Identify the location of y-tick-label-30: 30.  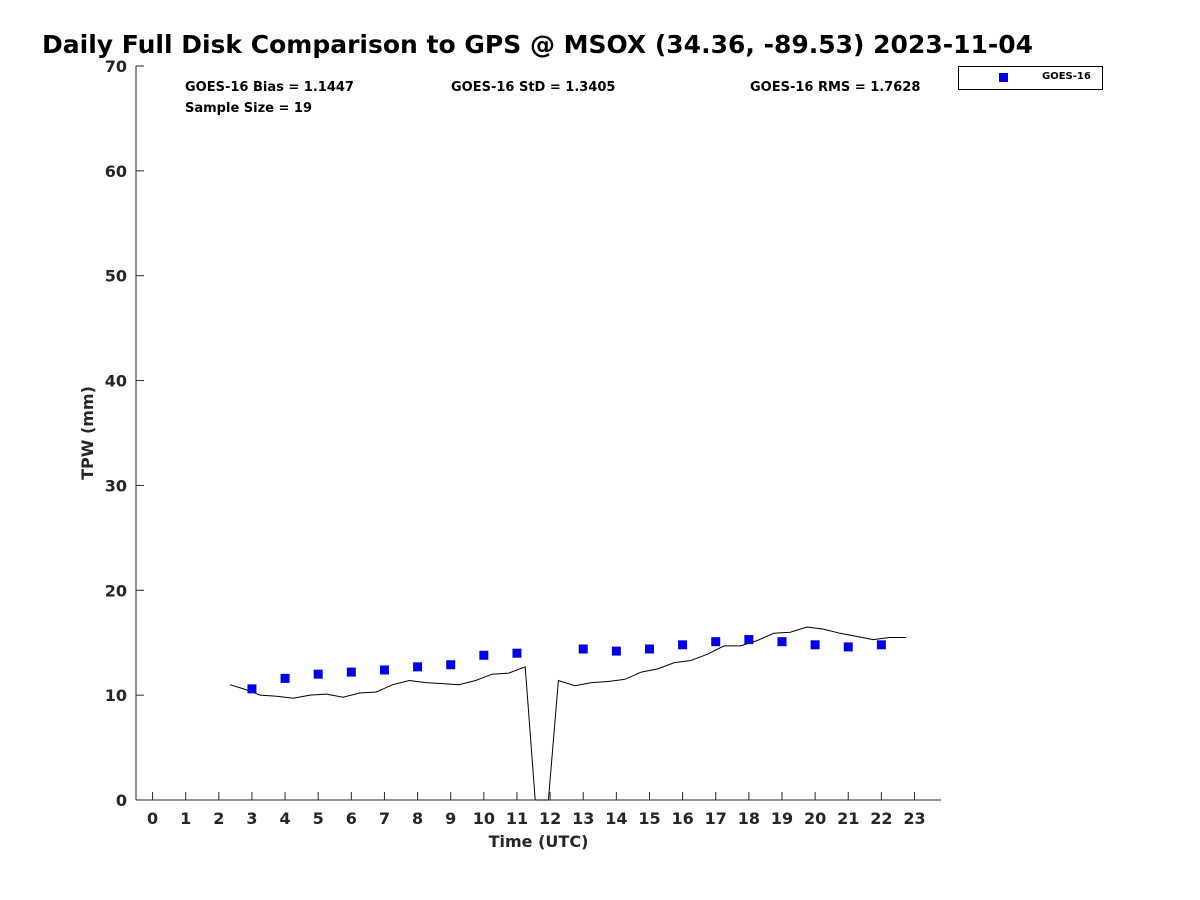
(116, 485).